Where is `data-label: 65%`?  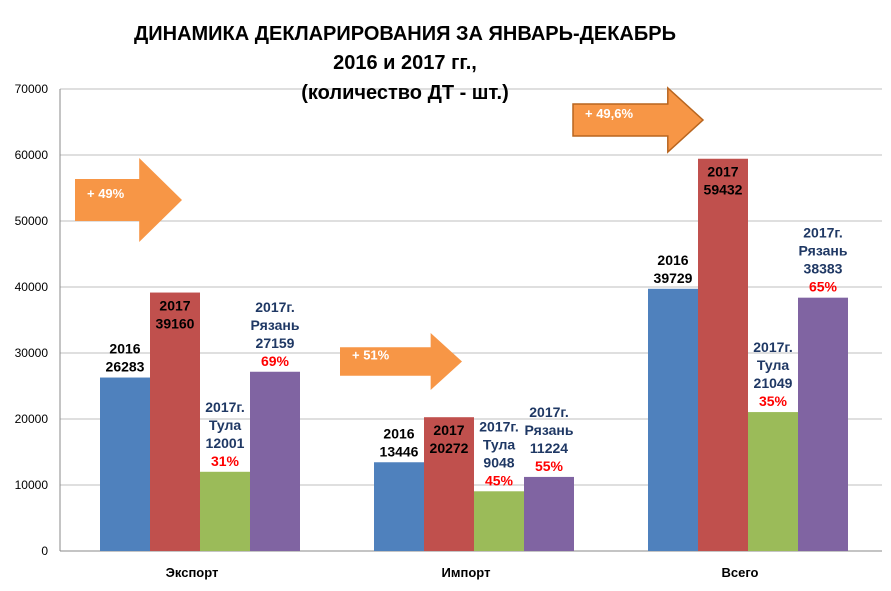
data-label: 65% is located at coordinates (823, 287).